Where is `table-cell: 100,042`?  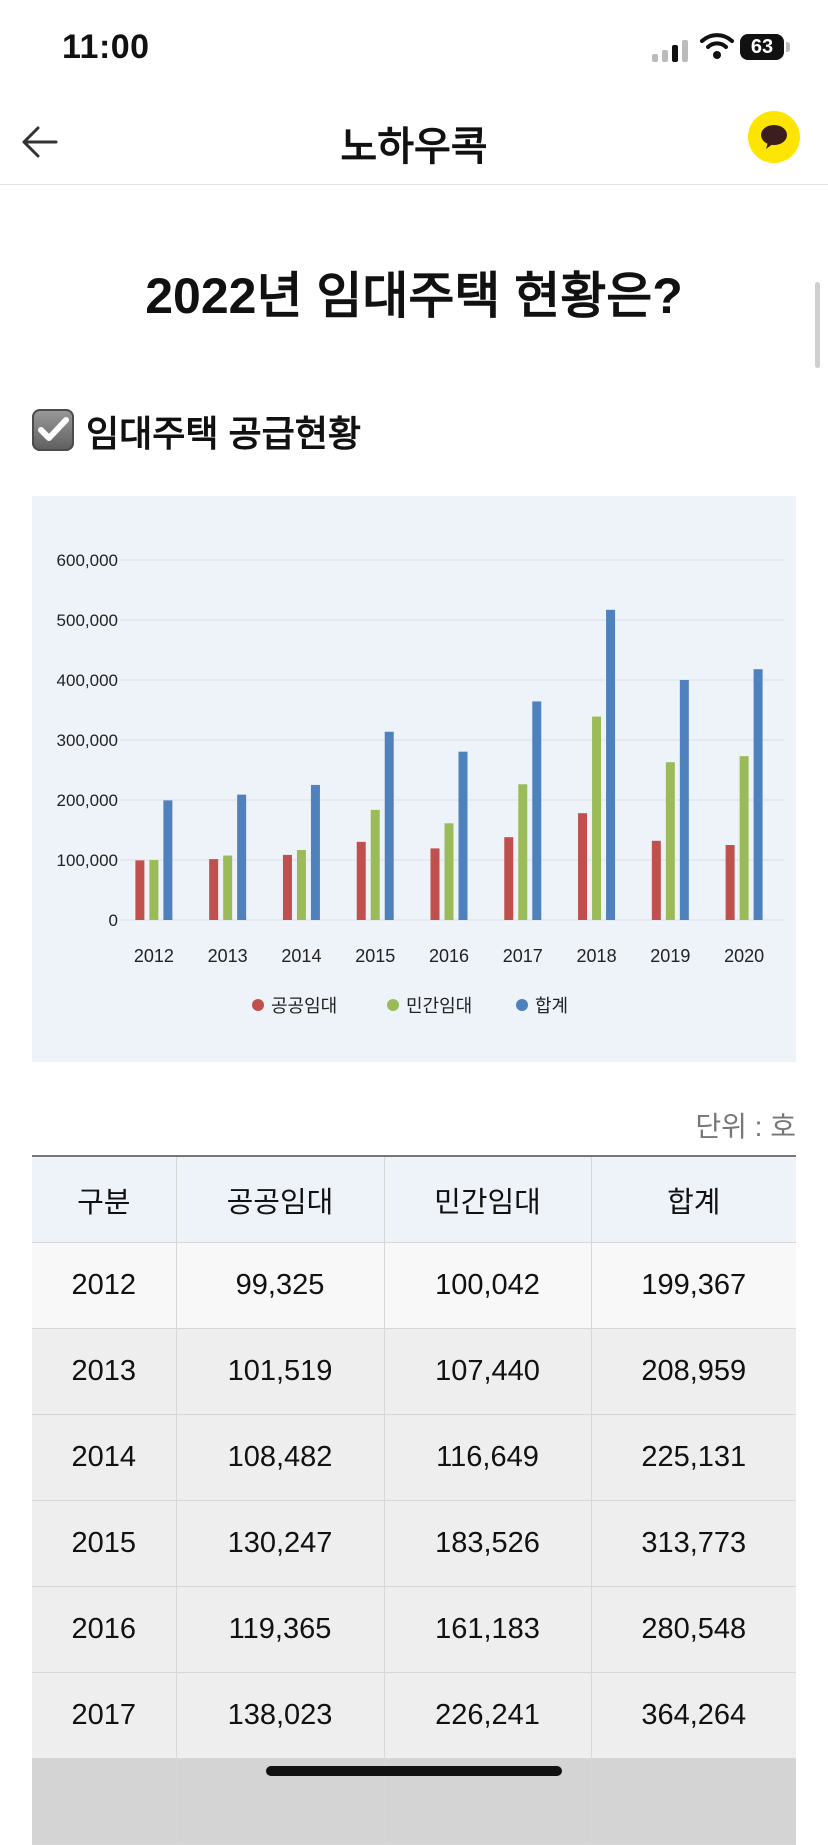
table-cell: 100,042 is located at coordinates (488, 1285).